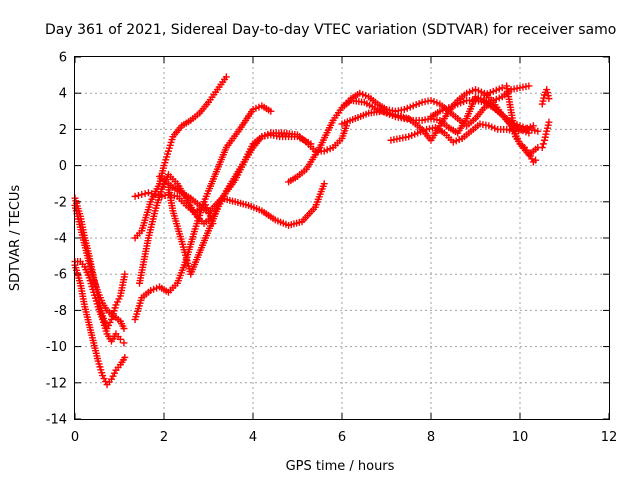 This screenshot has width=640, height=480. Describe the element at coordinates (63, 58) in the screenshot. I see `y-tick-label: 6` at that location.